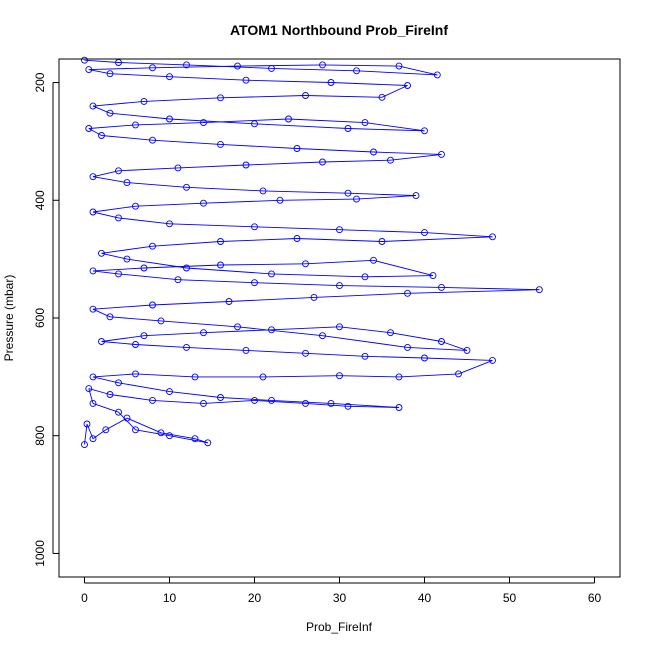  What do you see at coordinates (340, 598) in the screenshot?
I see `x-tick-label: 30` at bounding box center [340, 598].